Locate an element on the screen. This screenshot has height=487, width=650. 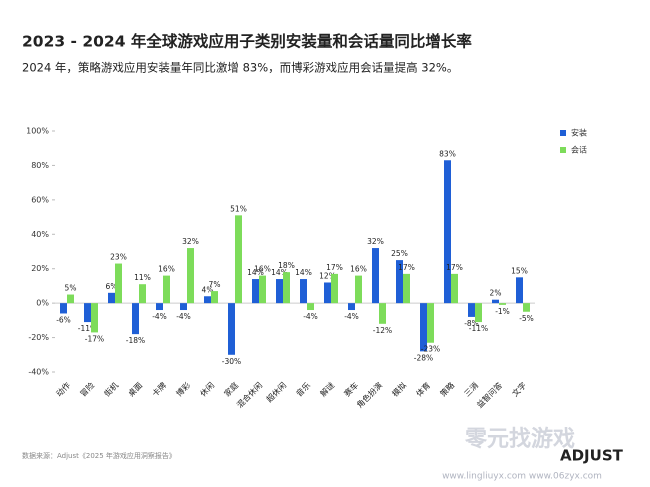
chart-title: 2023 - 2024 年全球游戏应用子类别安装量和会话量同比增长率 is located at coordinates (247, 41).